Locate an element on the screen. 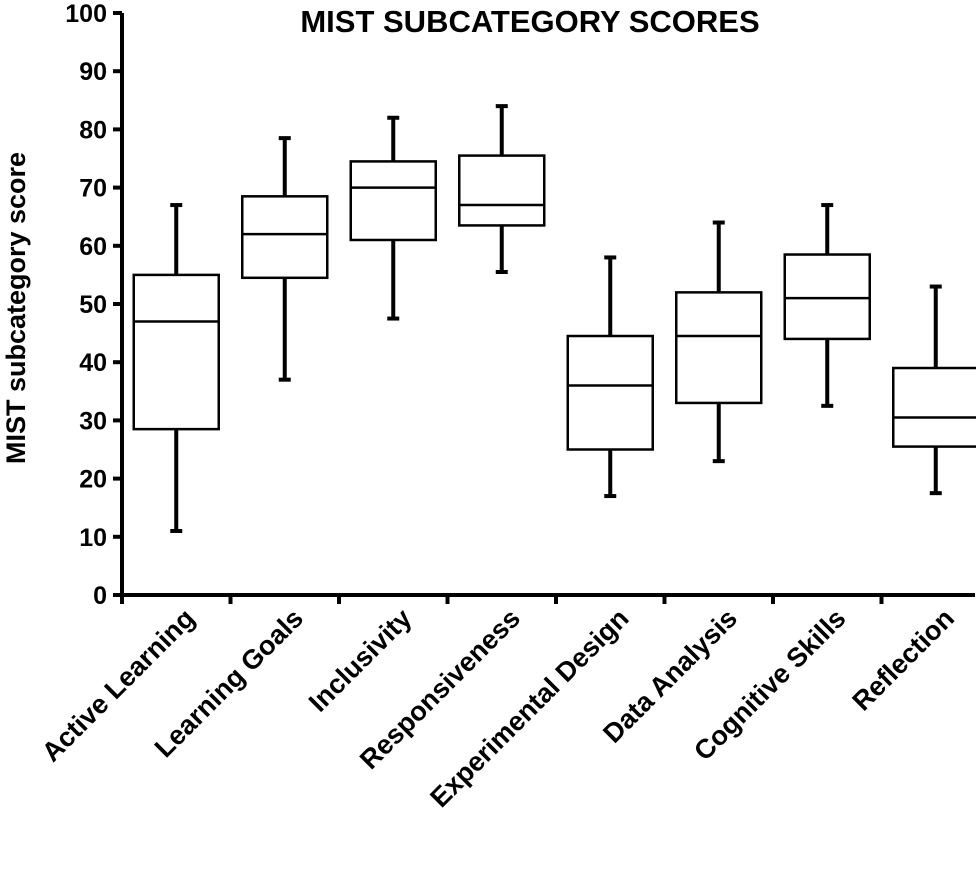 The height and width of the screenshot is (882, 976). y-tick-label: 70 is located at coordinates (93, 189).